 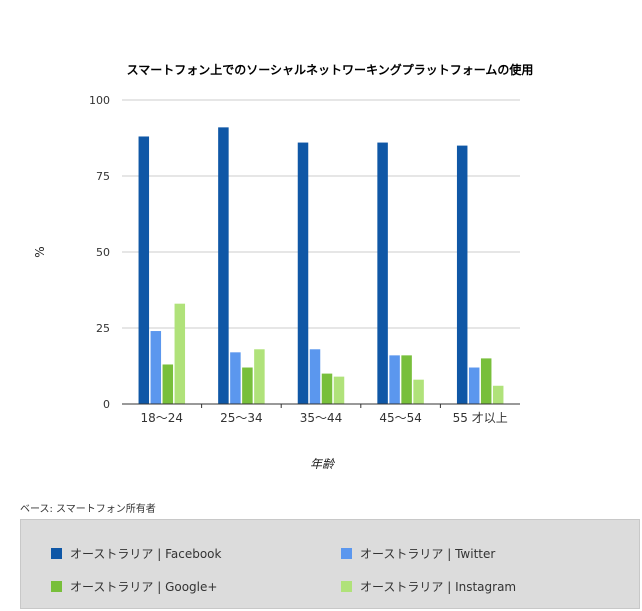 What do you see at coordinates (428, 554) in the screenshot?
I see `legend-label-twitter: オーストラリア | Twitter` at bounding box center [428, 554].